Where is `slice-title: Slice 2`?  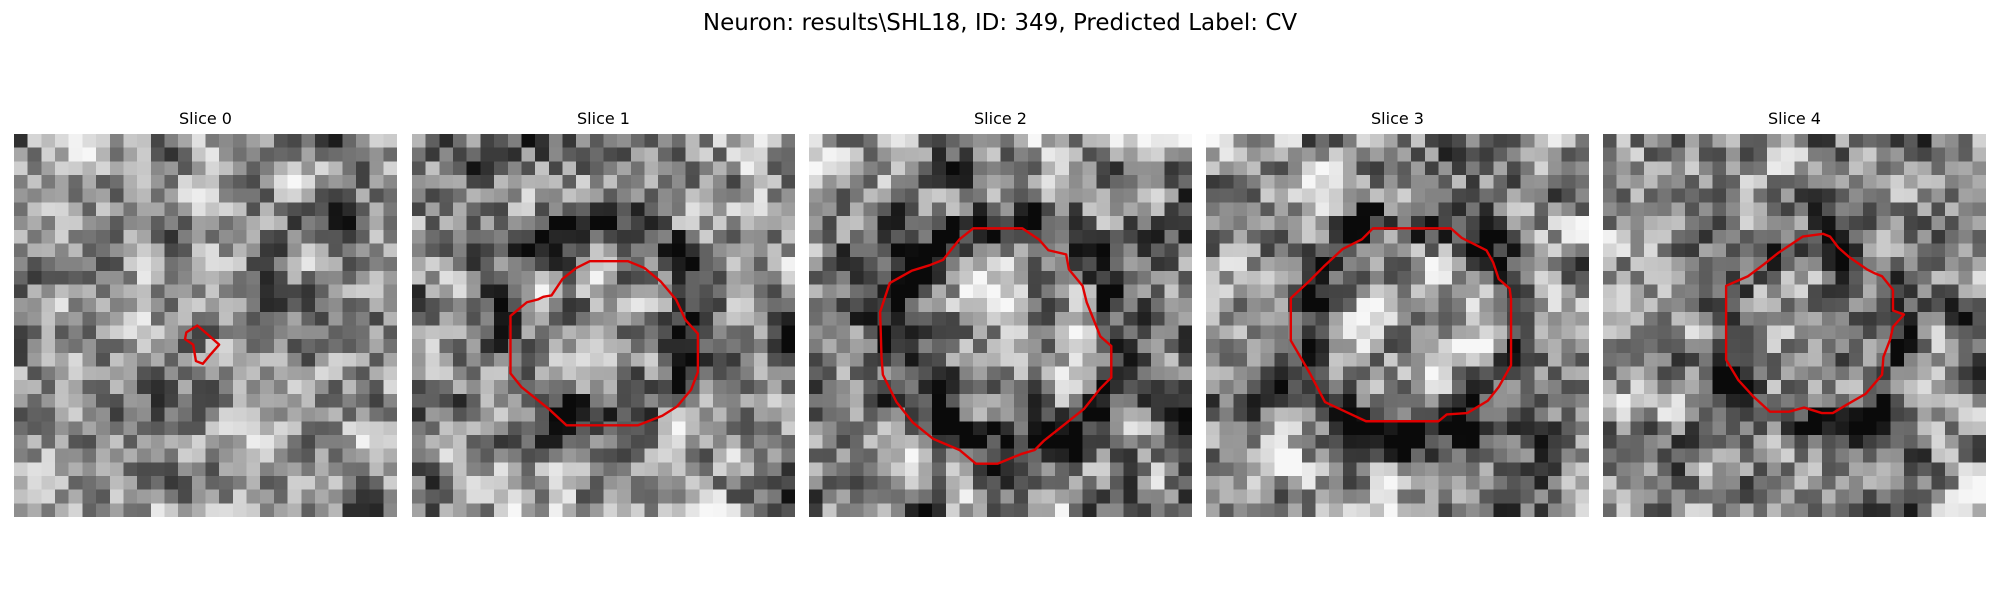 slice-title: Slice 2 is located at coordinates (1000, 118).